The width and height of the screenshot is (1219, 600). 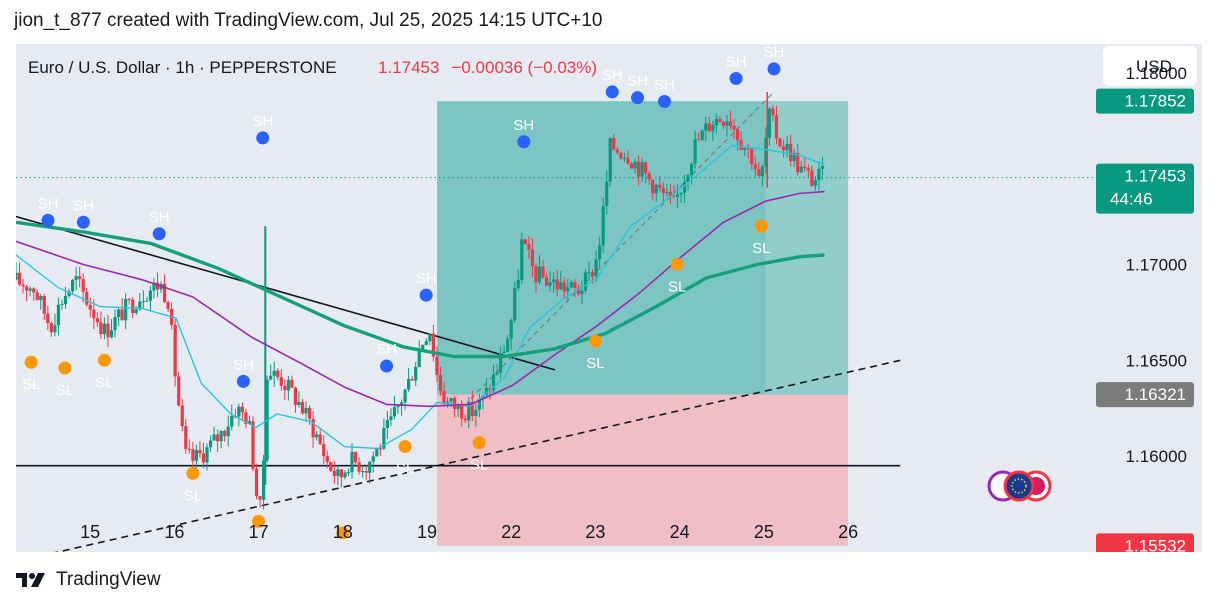 I want to click on x-tick-label: 26, so click(x=848, y=532).